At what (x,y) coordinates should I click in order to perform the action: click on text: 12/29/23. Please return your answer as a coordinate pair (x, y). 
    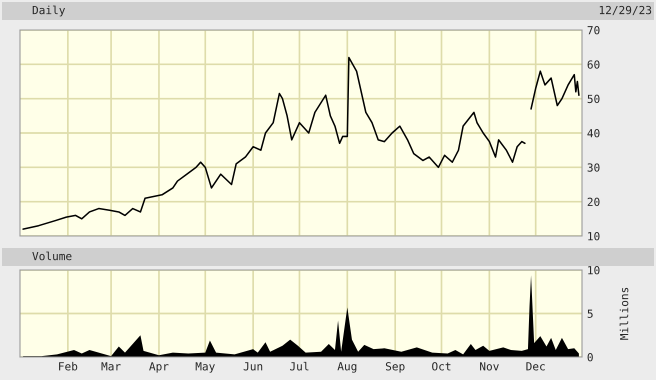
    Looking at the image, I should click on (626, 11).